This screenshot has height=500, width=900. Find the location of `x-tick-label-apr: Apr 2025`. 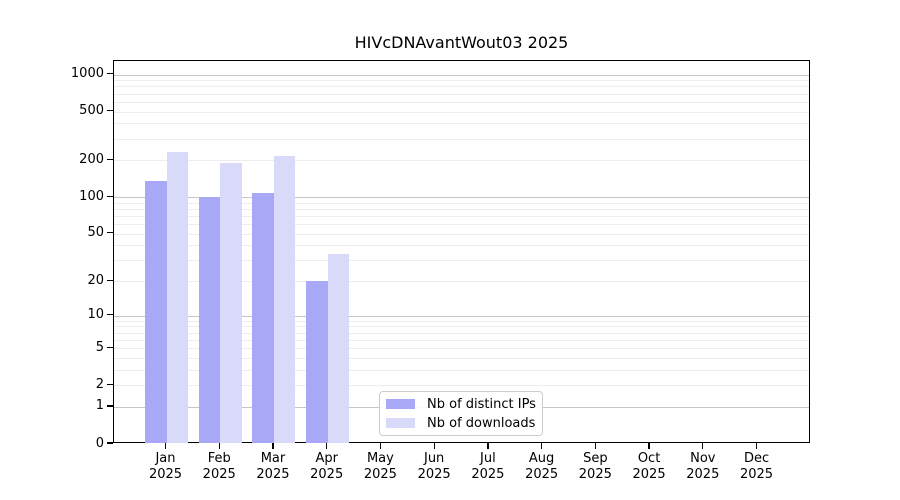

x-tick-label-apr: Apr 2025 is located at coordinates (327, 467).